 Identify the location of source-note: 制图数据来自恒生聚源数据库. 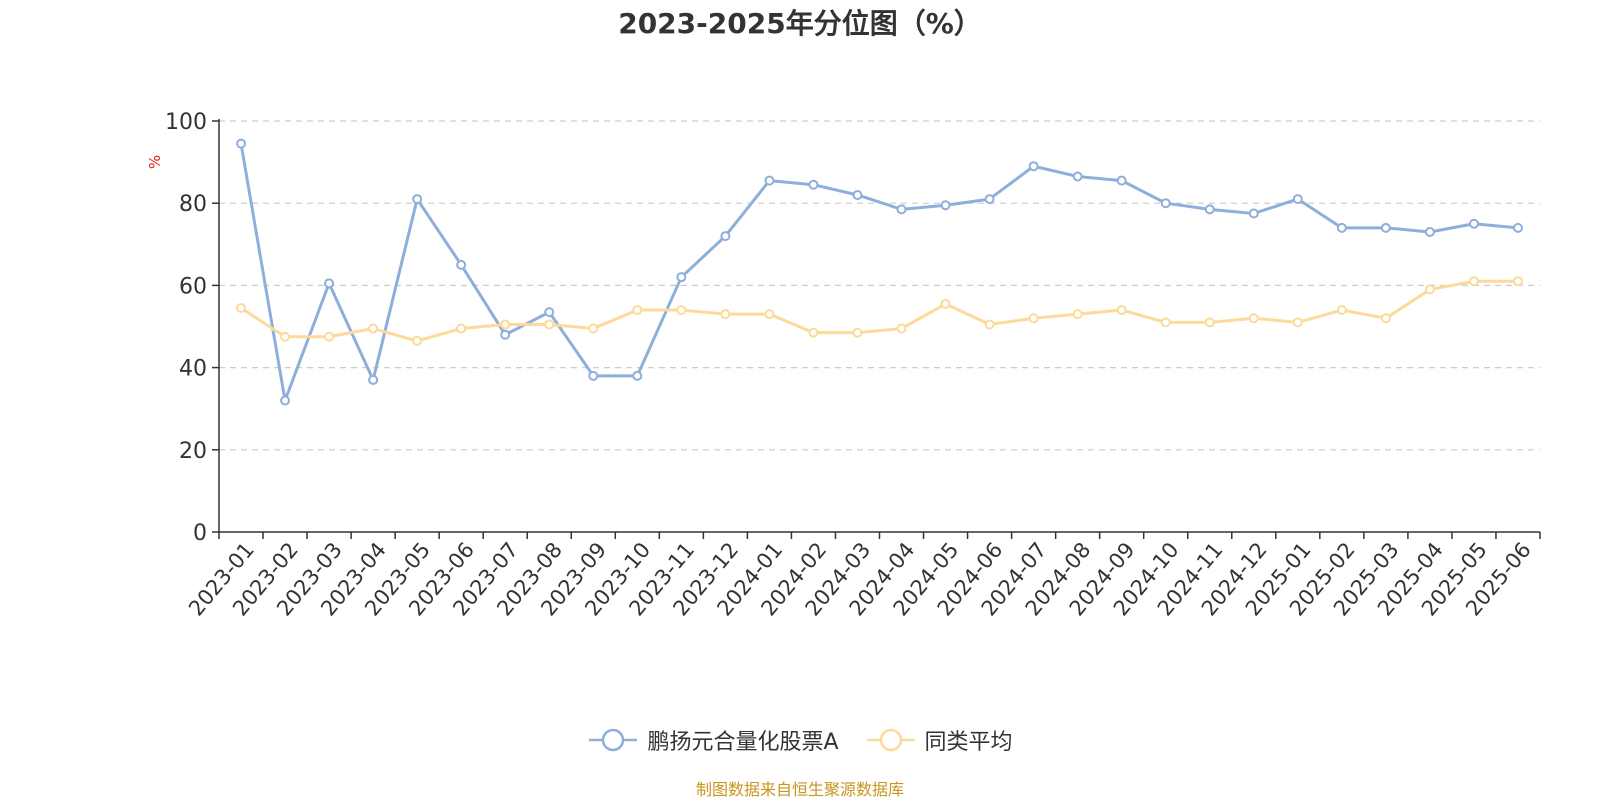
(799, 789).